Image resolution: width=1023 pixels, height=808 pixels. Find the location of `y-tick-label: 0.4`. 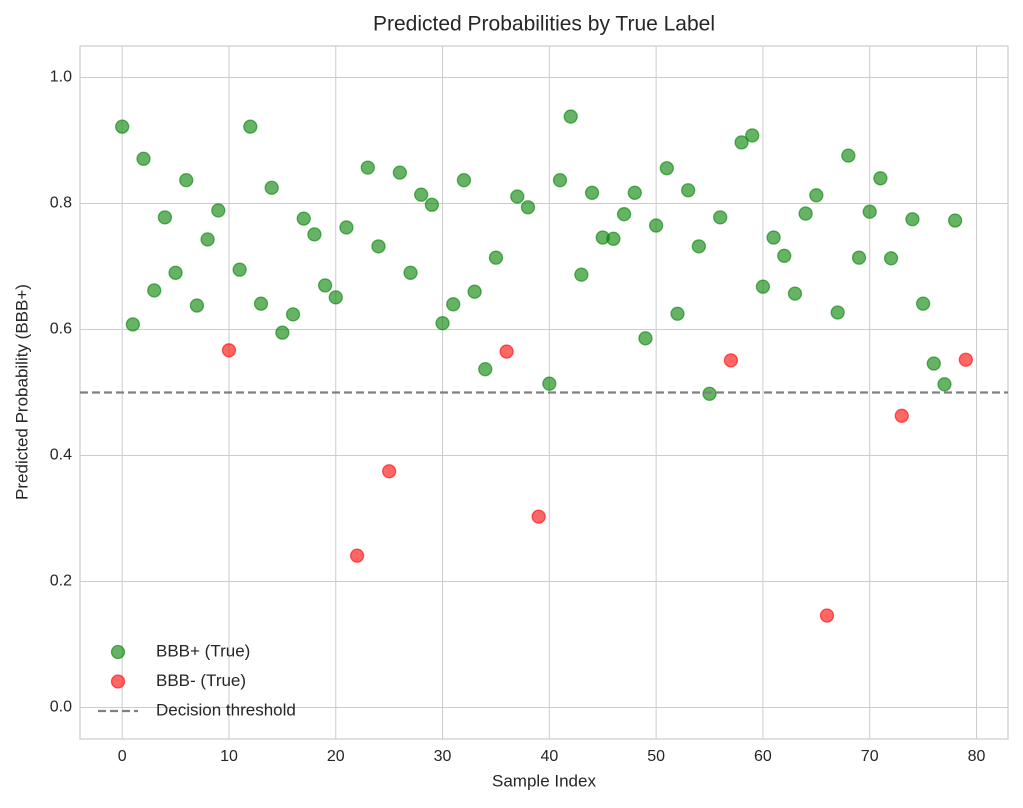

y-tick-label: 0.4 is located at coordinates (61, 455).